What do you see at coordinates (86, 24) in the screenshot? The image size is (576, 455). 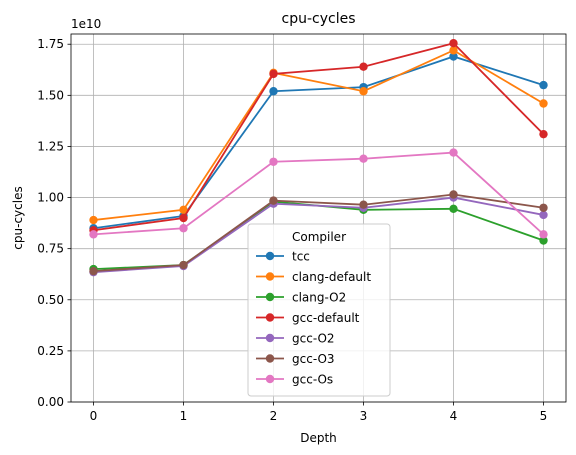 I see `y-offset-label: 1e10` at bounding box center [86, 24].